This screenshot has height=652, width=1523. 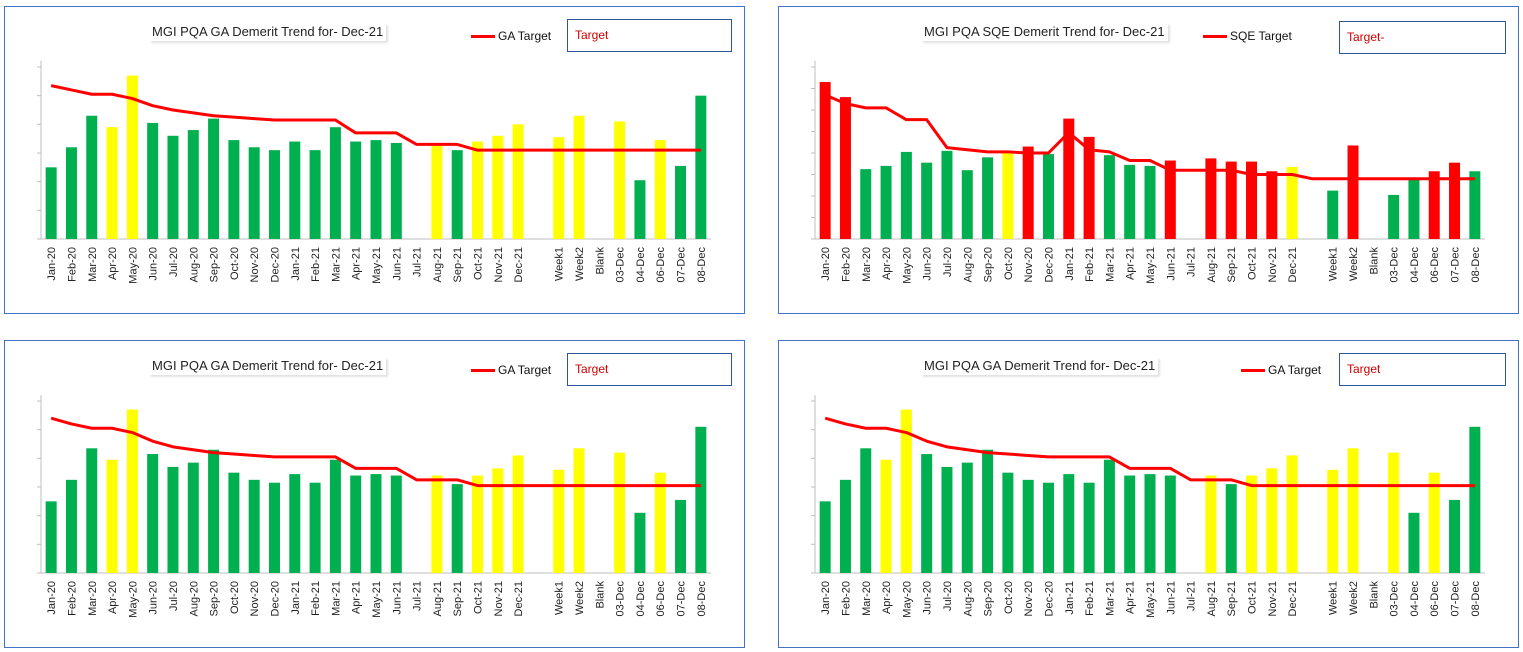 I want to click on x-tick-label: Mar-21, so click(x=336, y=264).